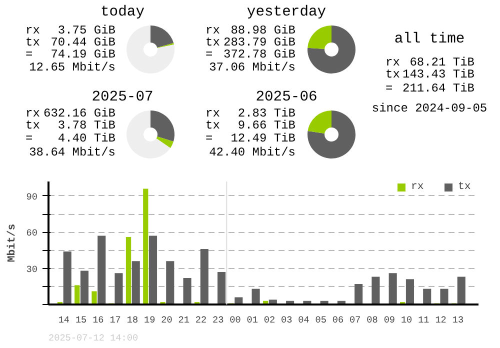 Image resolution: width=500 pixels, height=348 pixels. I want to click on text: 68.21 TiB, so click(442, 63).